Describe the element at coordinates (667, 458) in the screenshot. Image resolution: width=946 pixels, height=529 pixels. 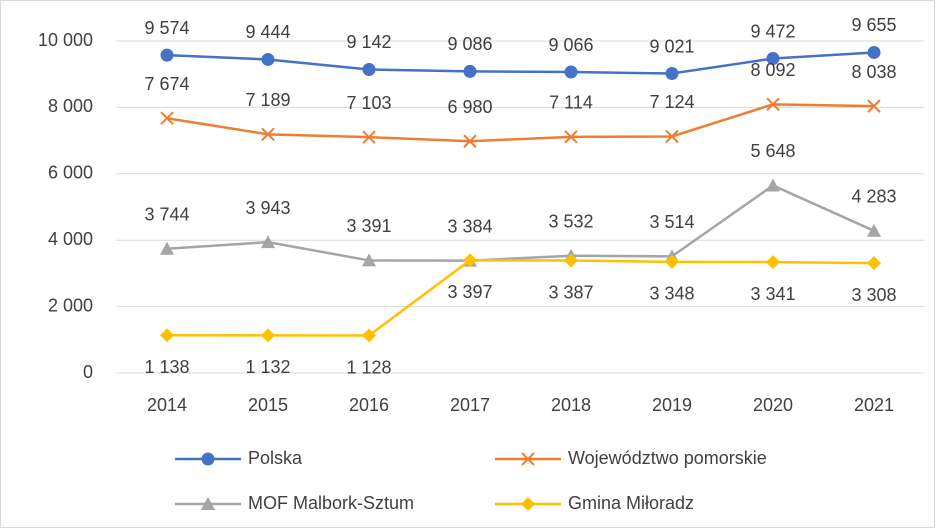
I see `legend-label: Województwo pomorskie` at that location.